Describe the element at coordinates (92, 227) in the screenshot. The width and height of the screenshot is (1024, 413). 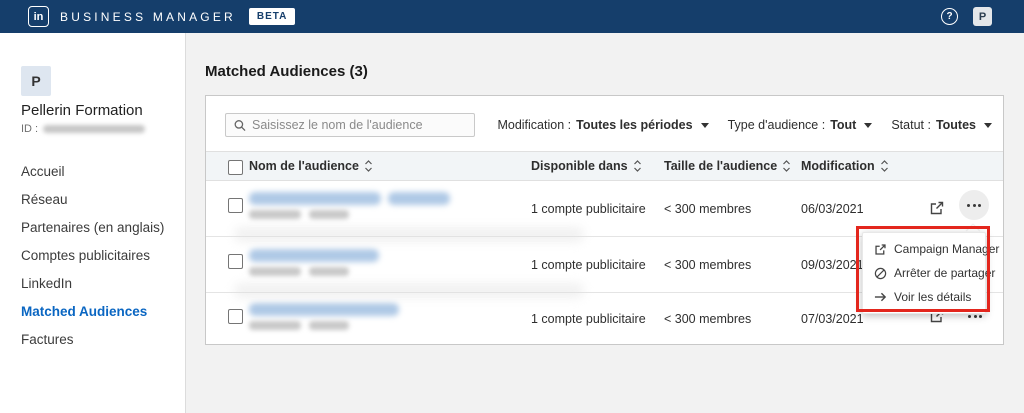
I see `sidebar-item-partenaires: Partenaires (en anglais)` at that location.